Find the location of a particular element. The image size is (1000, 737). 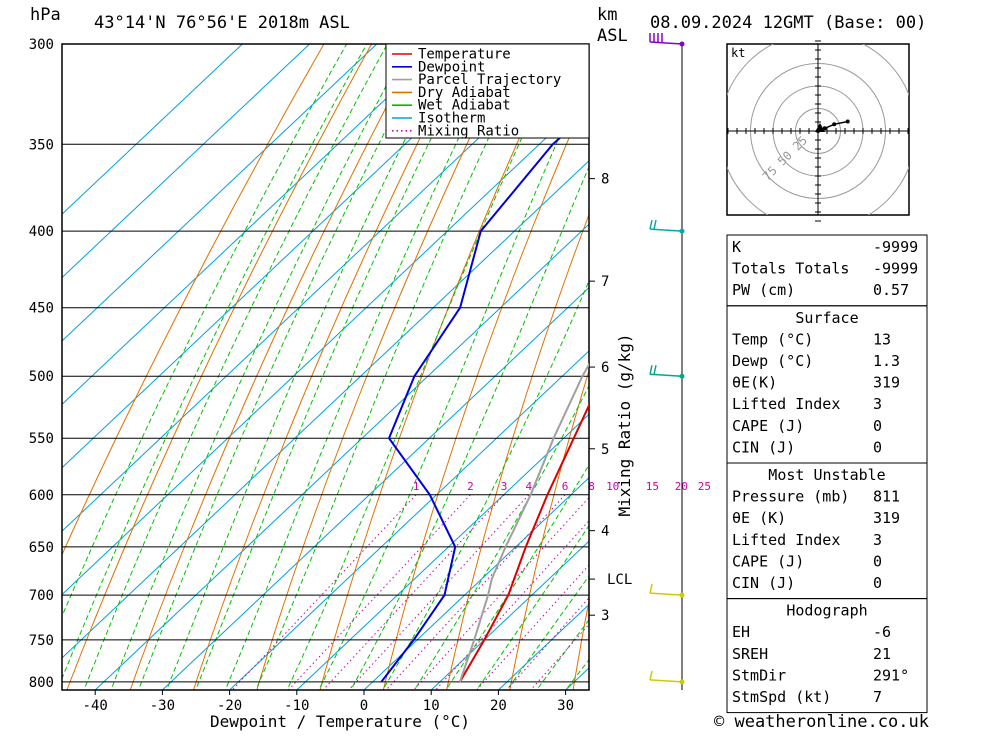

mixing-ratio-label: 4 is located at coordinates (528, 486).